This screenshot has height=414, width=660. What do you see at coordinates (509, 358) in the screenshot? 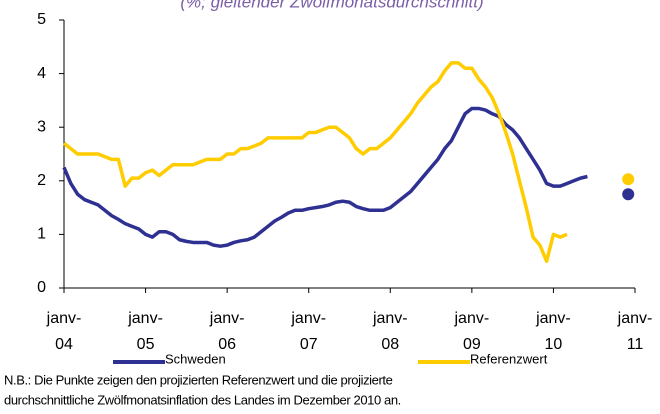
I see `legend-label: Referenzwert` at bounding box center [509, 358].